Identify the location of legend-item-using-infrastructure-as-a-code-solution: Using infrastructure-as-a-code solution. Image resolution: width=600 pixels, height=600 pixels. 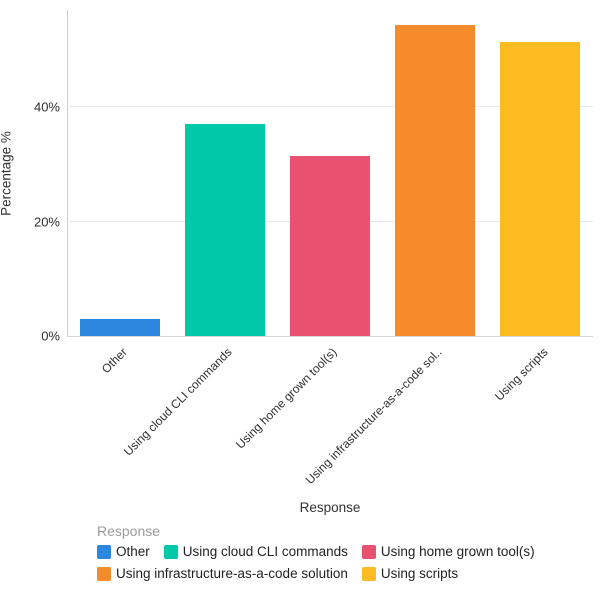
(222, 573).